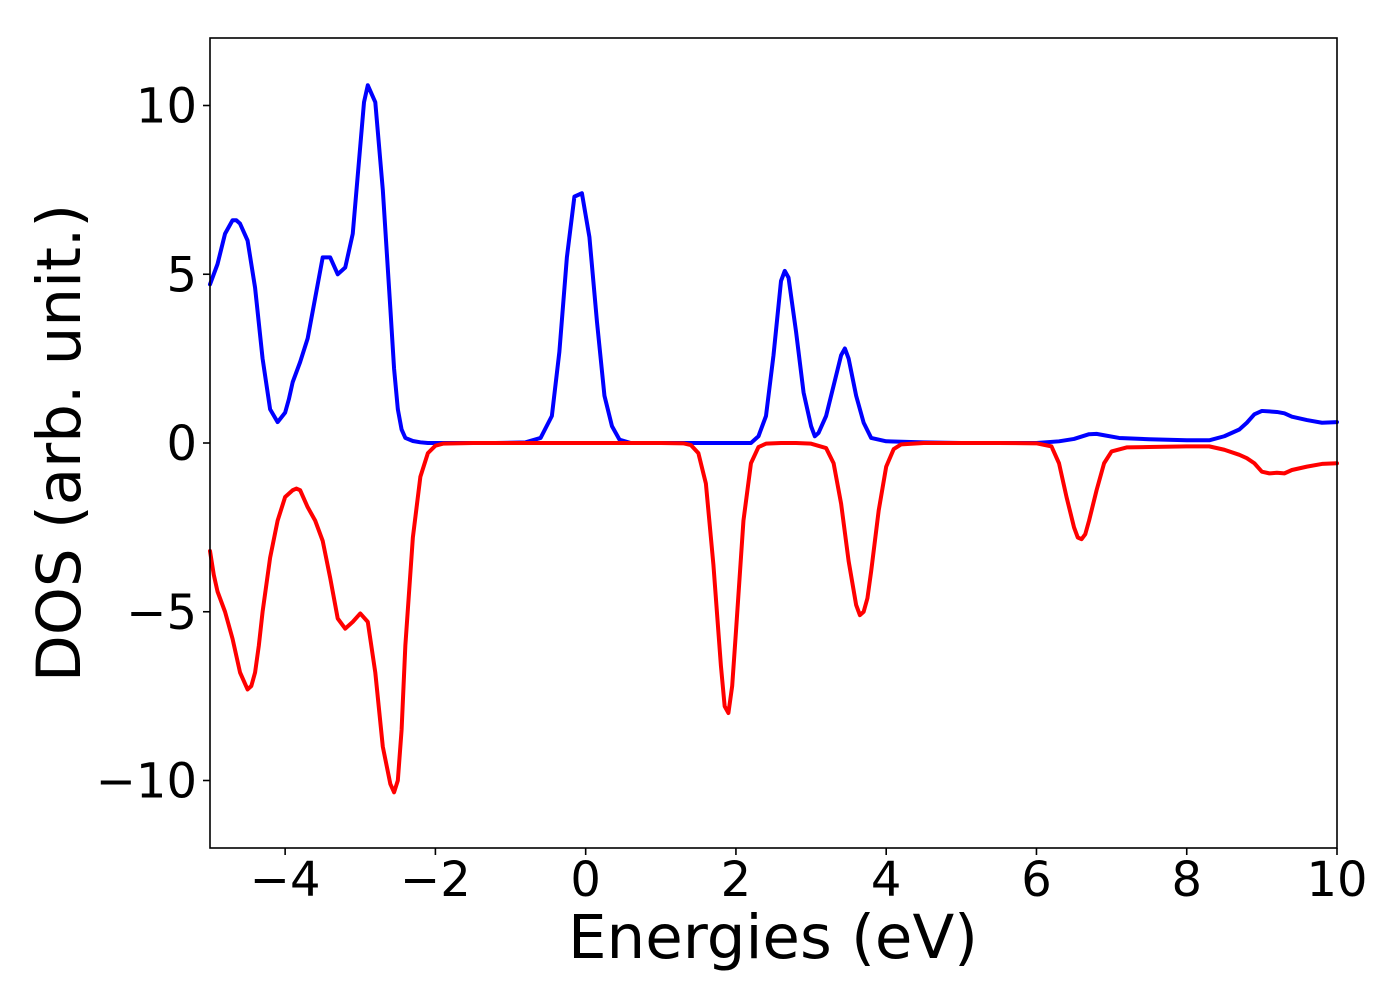  Describe the element at coordinates (181, 444) in the screenshot. I see `y-tick-label: 0` at that location.